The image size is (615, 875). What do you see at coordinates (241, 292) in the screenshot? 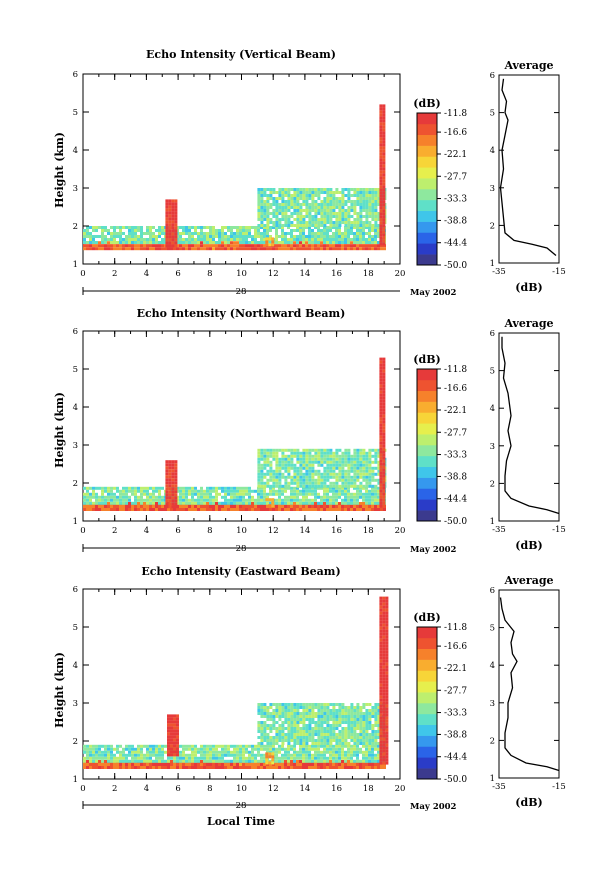
I see `day-label: 28` at bounding box center [241, 292].